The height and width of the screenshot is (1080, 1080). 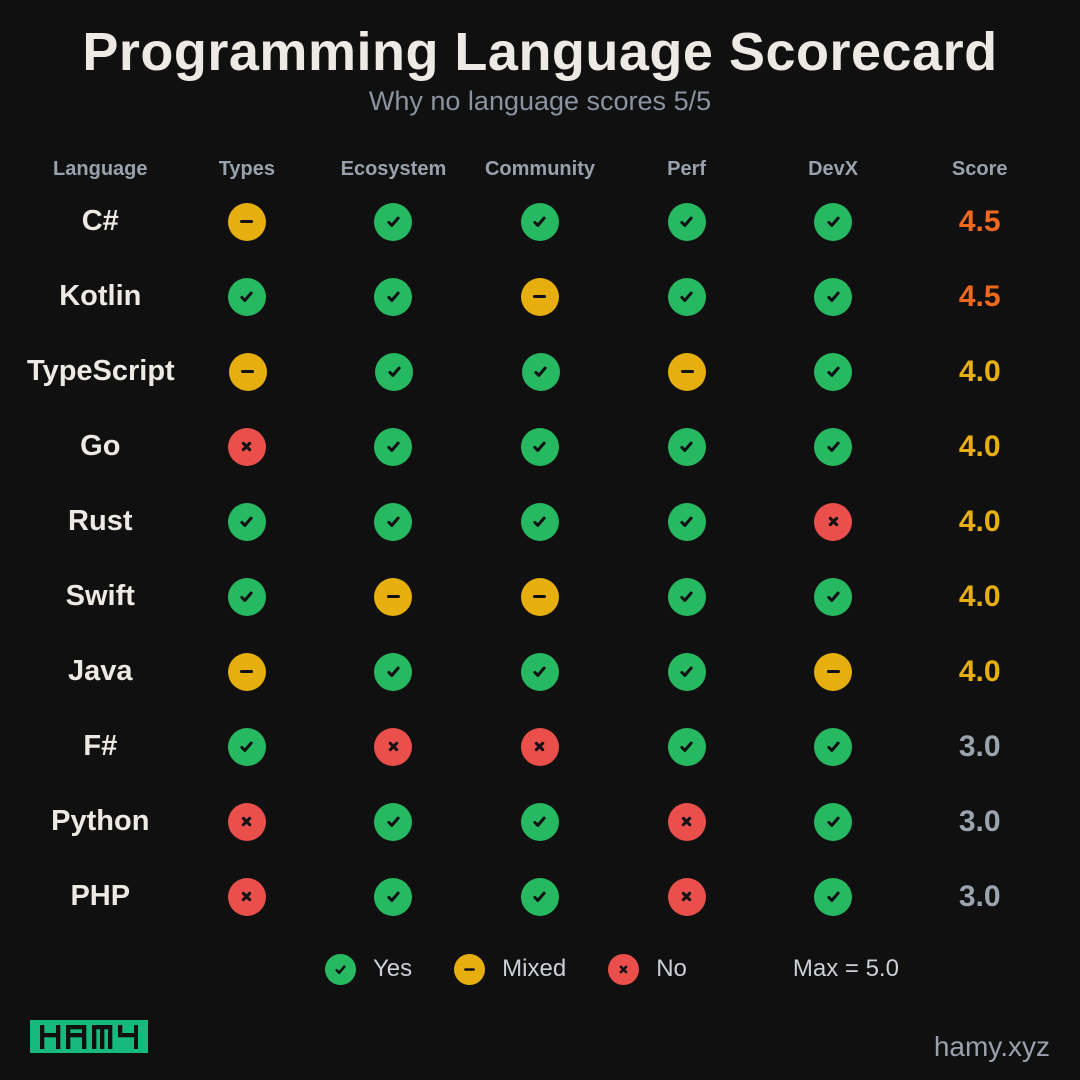 What do you see at coordinates (100, 296) in the screenshot?
I see `language-label: Kotlin` at bounding box center [100, 296].